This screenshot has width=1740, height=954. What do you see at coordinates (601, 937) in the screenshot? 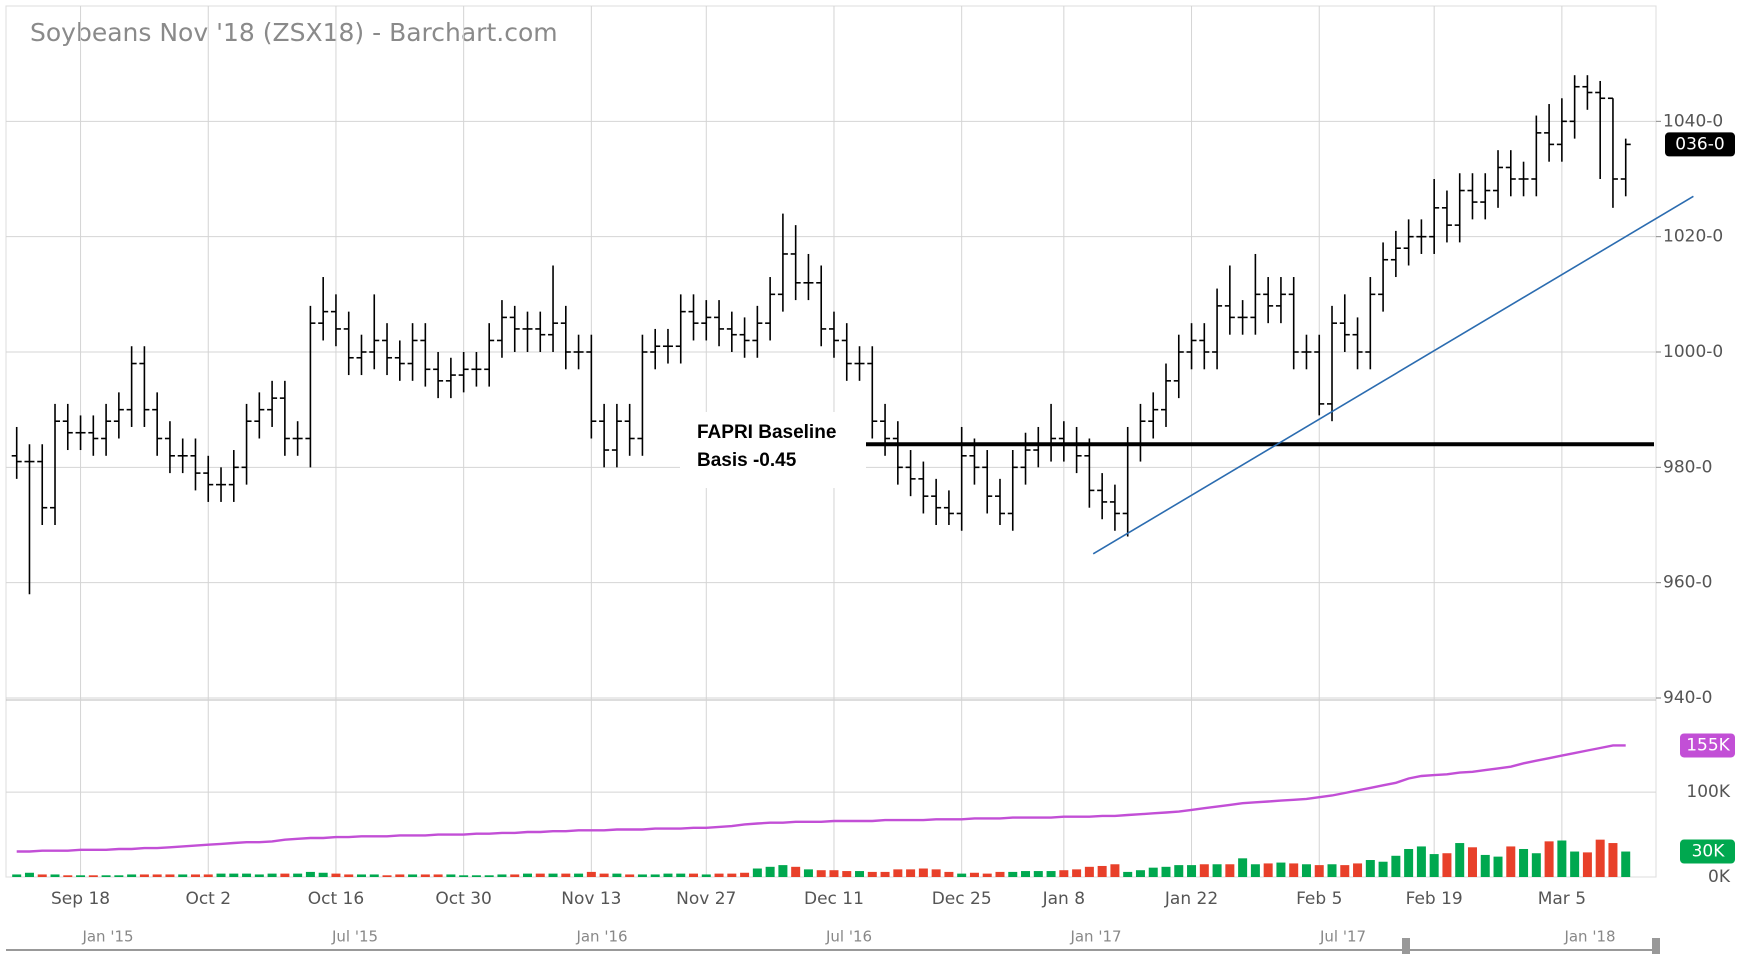
I see `navigator-label: Jan '16` at bounding box center [601, 937].